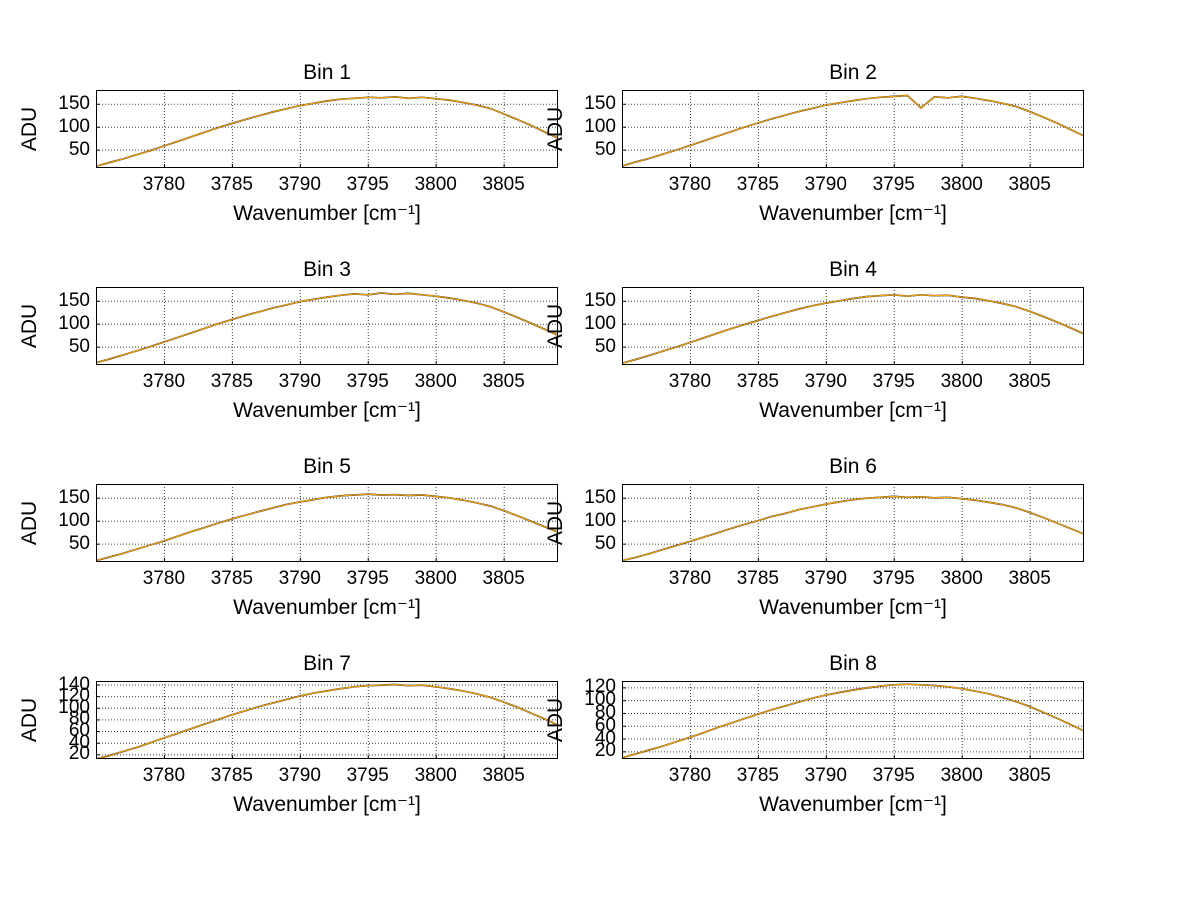  Describe the element at coordinates (79, 754) in the screenshot. I see `y-tick-label: 20` at that location.